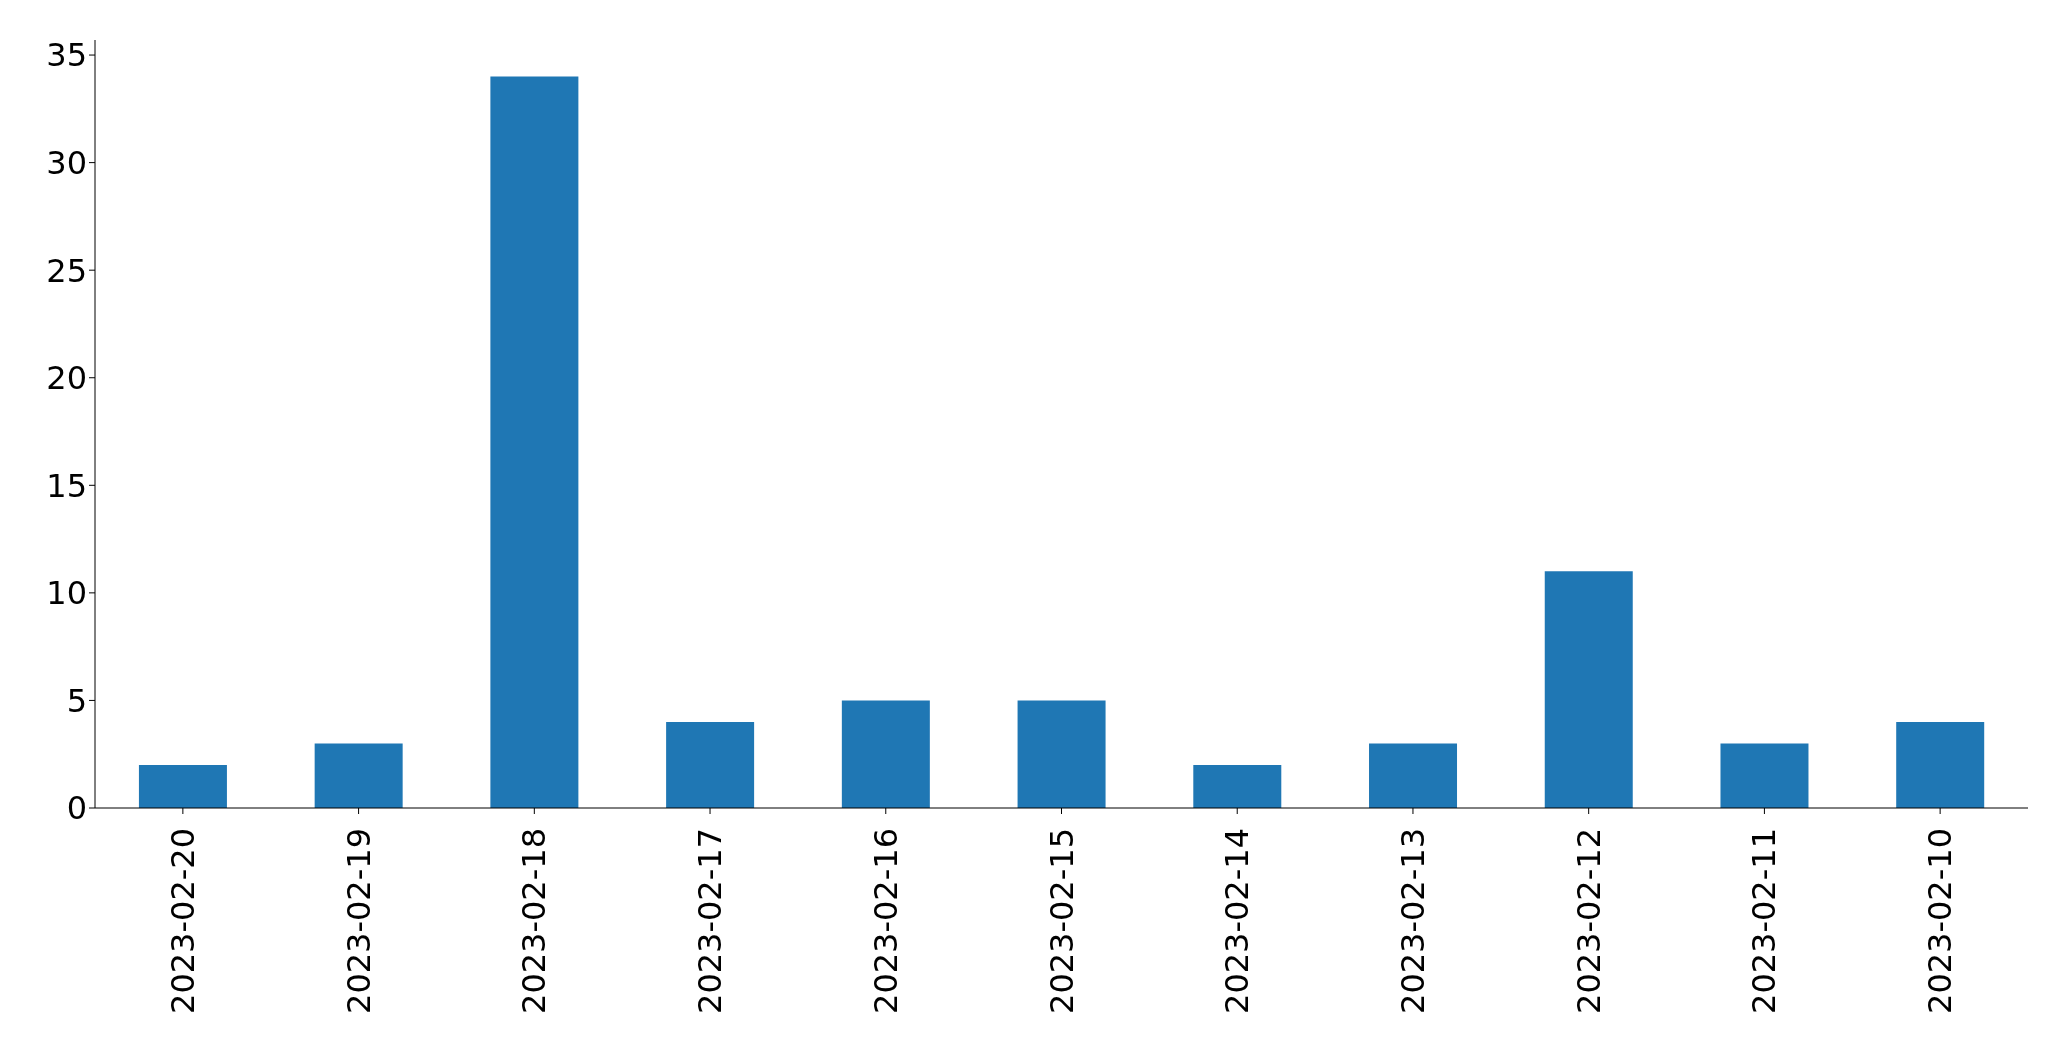 The width and height of the screenshot is (2071, 1061). Describe the element at coordinates (1237, 921) in the screenshot. I see `x-tick-label: 2023-02-14` at that location.